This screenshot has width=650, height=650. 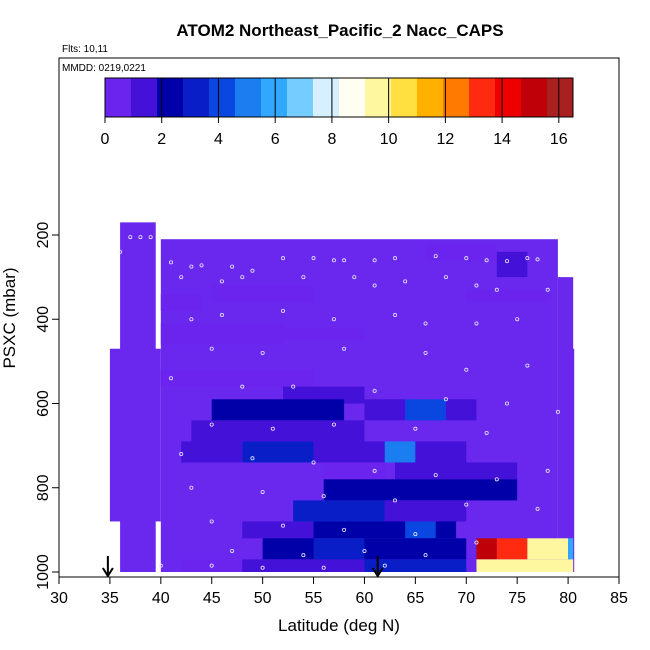 I want to click on heatmap-base-edge, so click(x=135, y=435).